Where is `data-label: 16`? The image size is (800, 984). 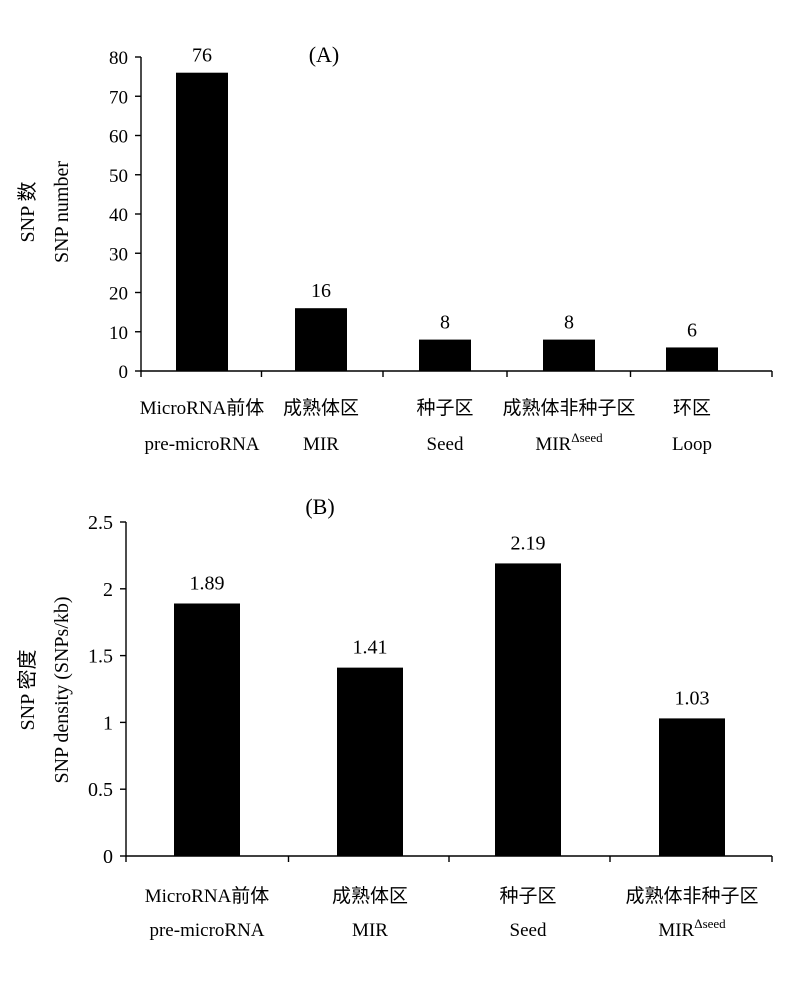 data-label: 16 is located at coordinates (321, 291).